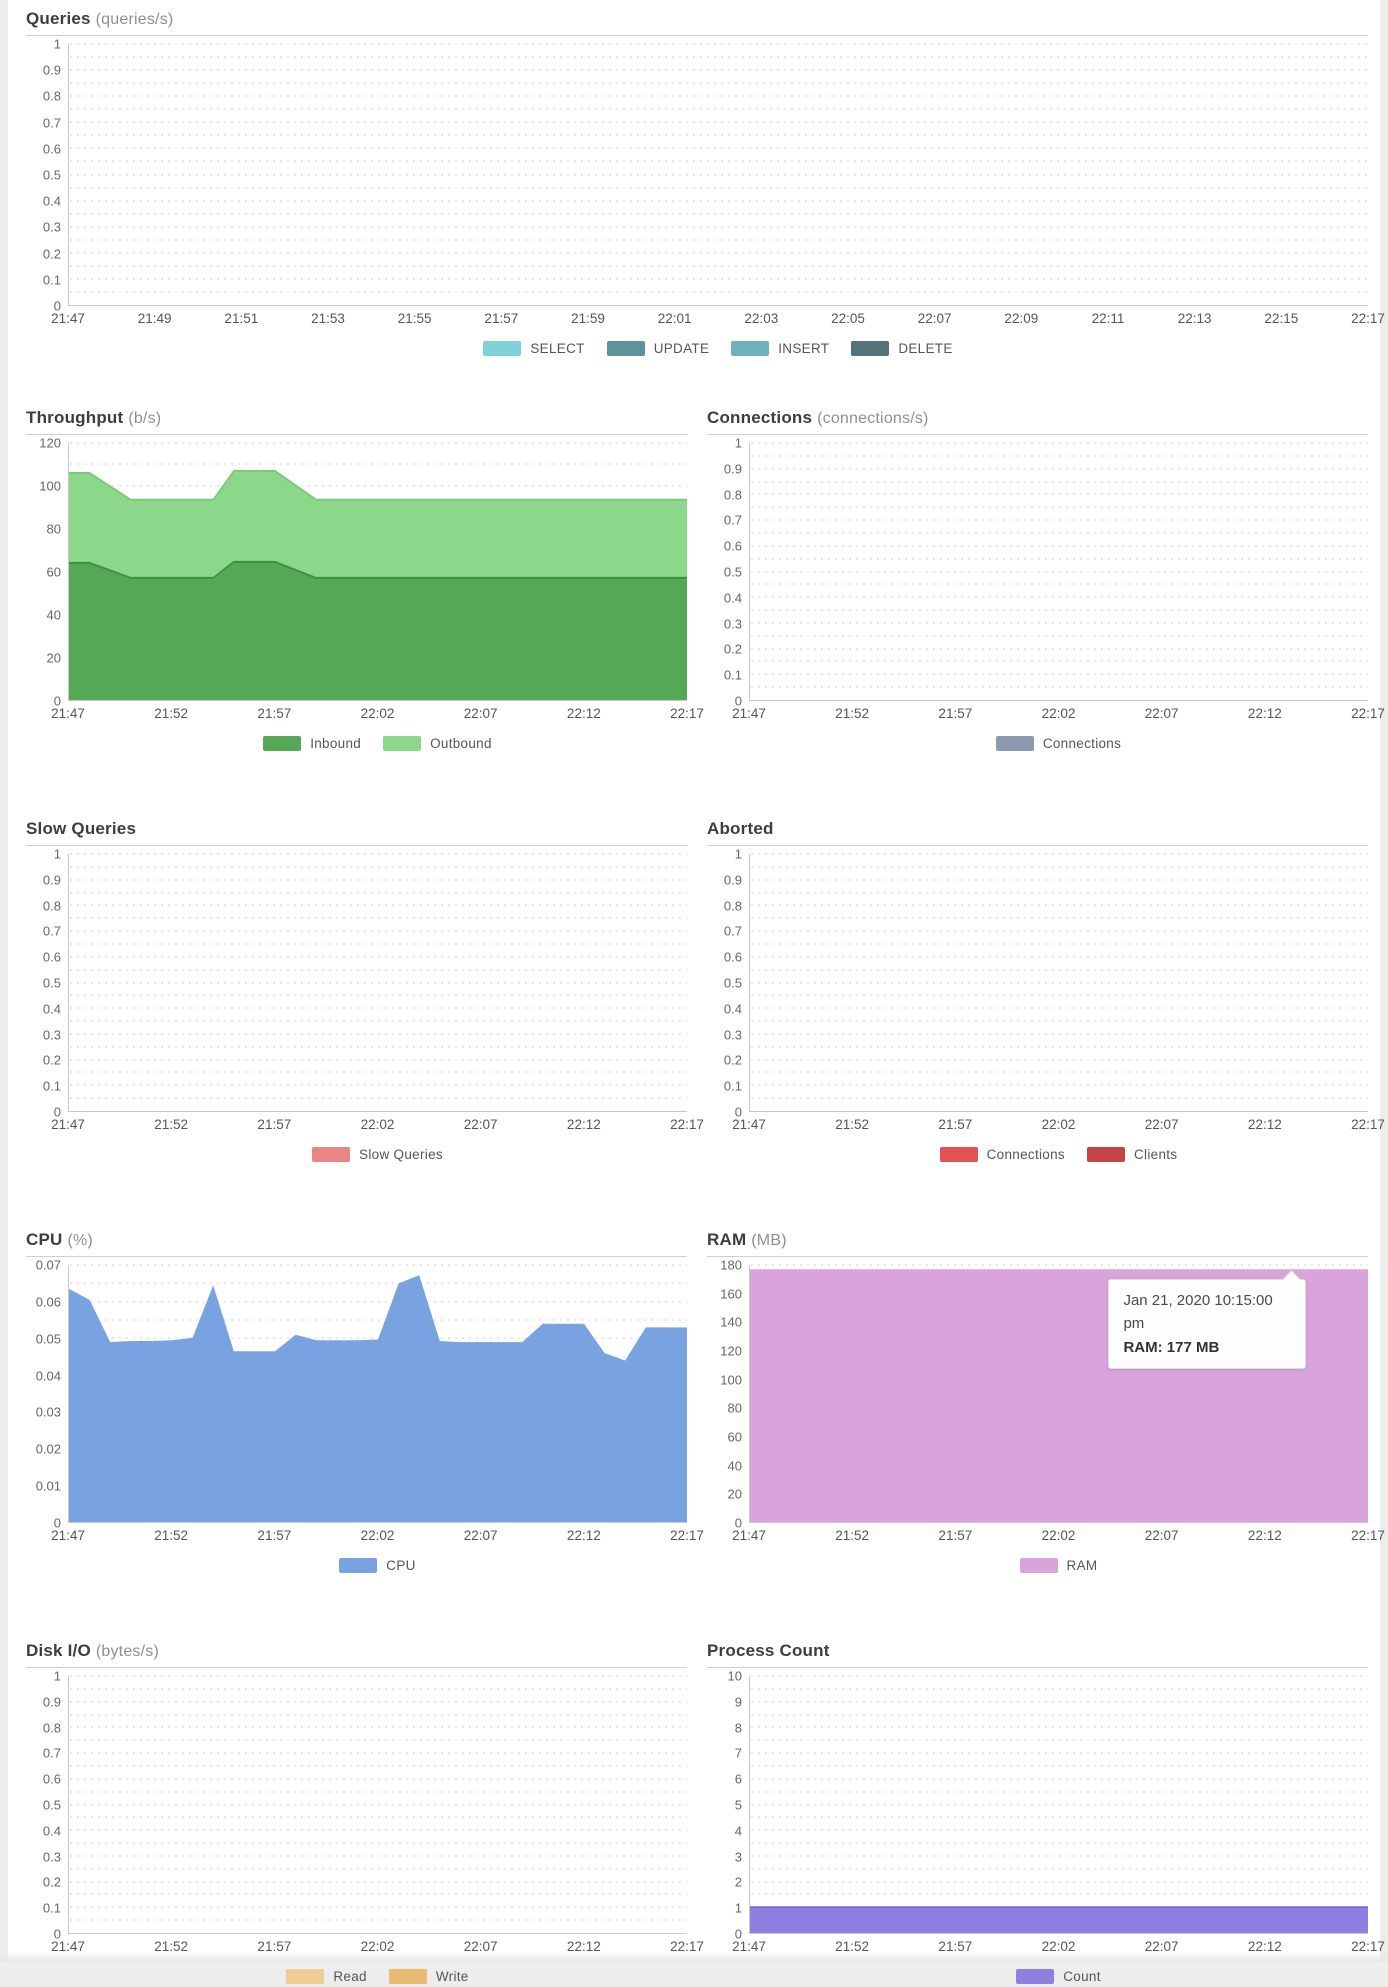 The width and height of the screenshot is (1388, 1987). Describe the element at coordinates (53, 572) in the screenshot. I see `y-tick-label: 60` at that location.